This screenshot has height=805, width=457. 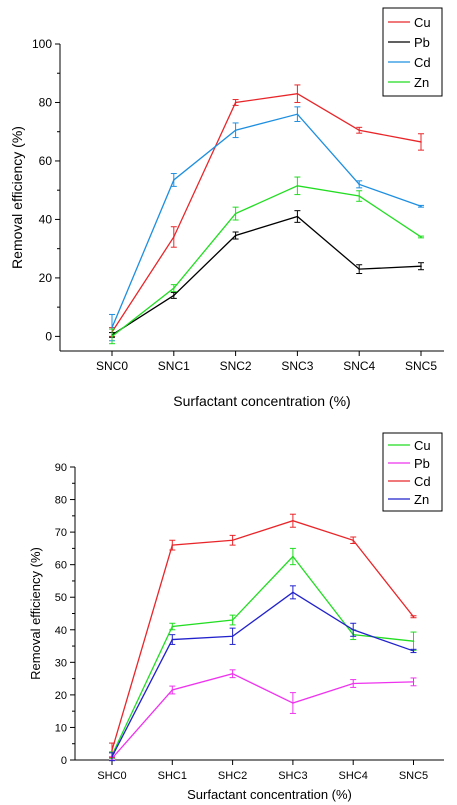 What do you see at coordinates (297, 366) in the screenshot?
I see `x-tick-label: SNC3` at bounding box center [297, 366].